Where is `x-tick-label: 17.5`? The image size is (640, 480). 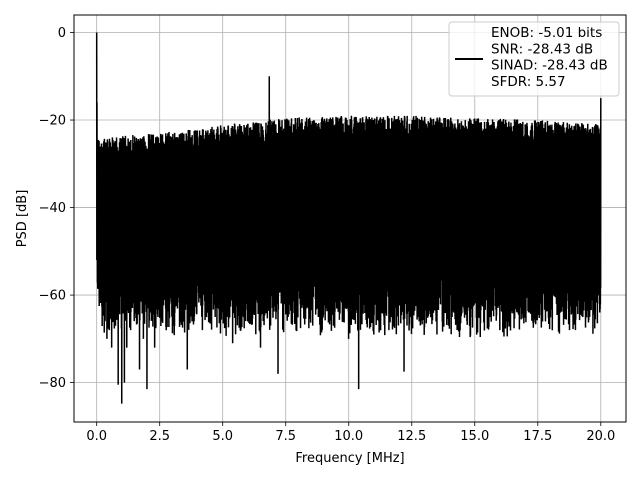
x-tick-label: 17.5 is located at coordinates (537, 436).